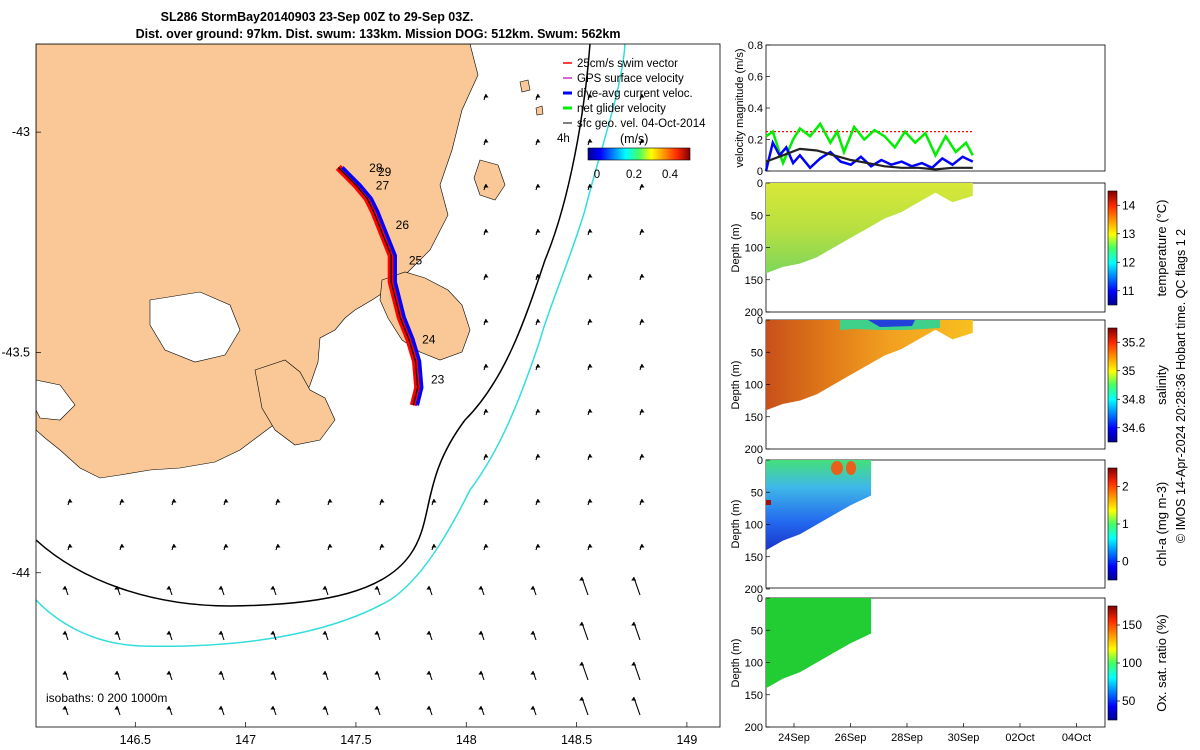 This screenshot has height=750, width=1200. I want to click on map-xtick-label: 146.5, so click(135, 740).